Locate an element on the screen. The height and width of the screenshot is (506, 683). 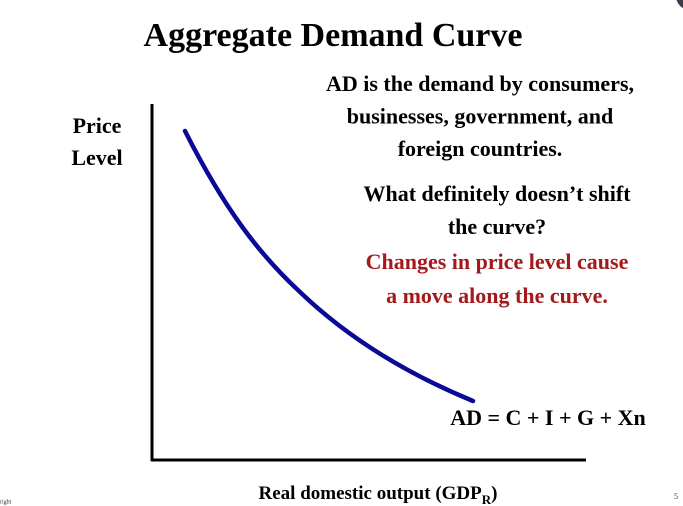
x-axis-label-text: Real domestic output (GDP is located at coordinates (371, 493).